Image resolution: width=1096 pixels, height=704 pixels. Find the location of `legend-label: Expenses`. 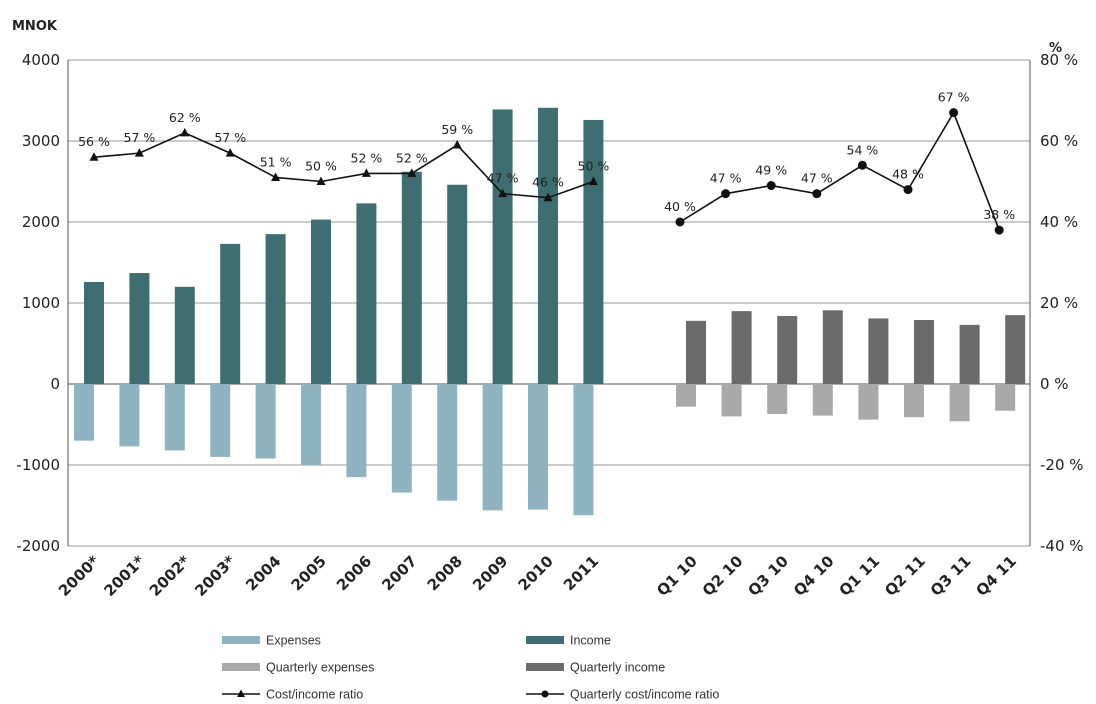

legend-label: Expenses is located at coordinates (293, 641).